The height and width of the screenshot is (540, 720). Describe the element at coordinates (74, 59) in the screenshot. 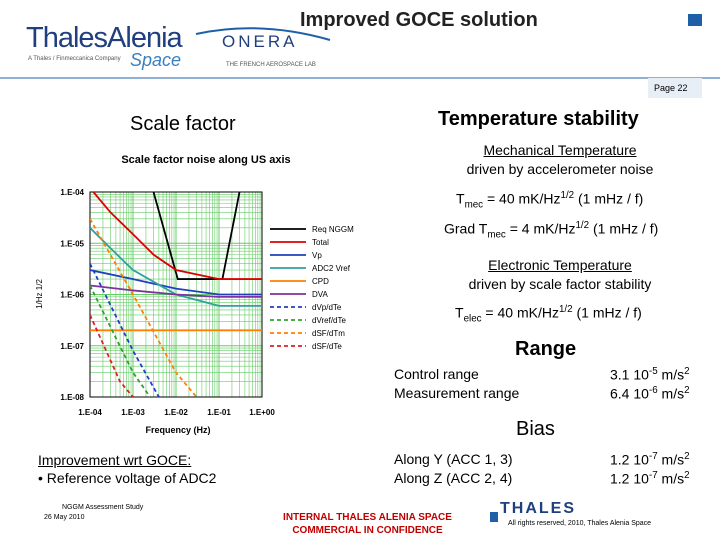

I see `logo-tagline: A Thales / Finmeccanica Company` at that location.